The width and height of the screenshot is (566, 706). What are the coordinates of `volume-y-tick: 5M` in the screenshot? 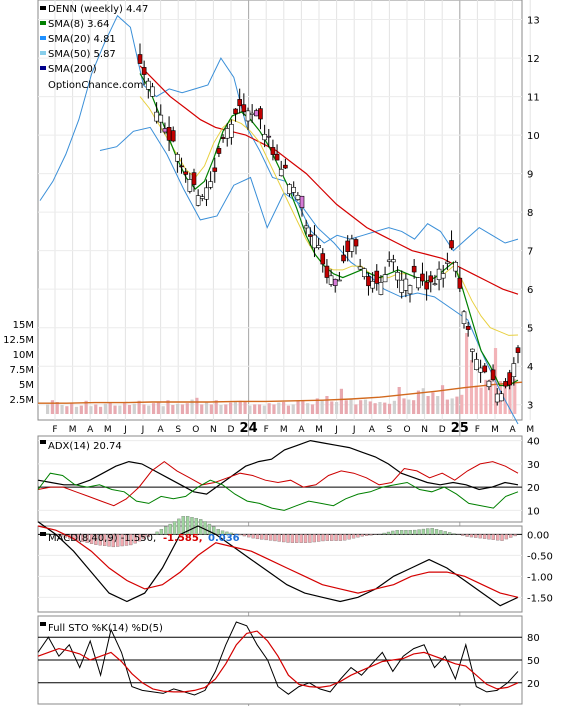 It's located at (26, 385).